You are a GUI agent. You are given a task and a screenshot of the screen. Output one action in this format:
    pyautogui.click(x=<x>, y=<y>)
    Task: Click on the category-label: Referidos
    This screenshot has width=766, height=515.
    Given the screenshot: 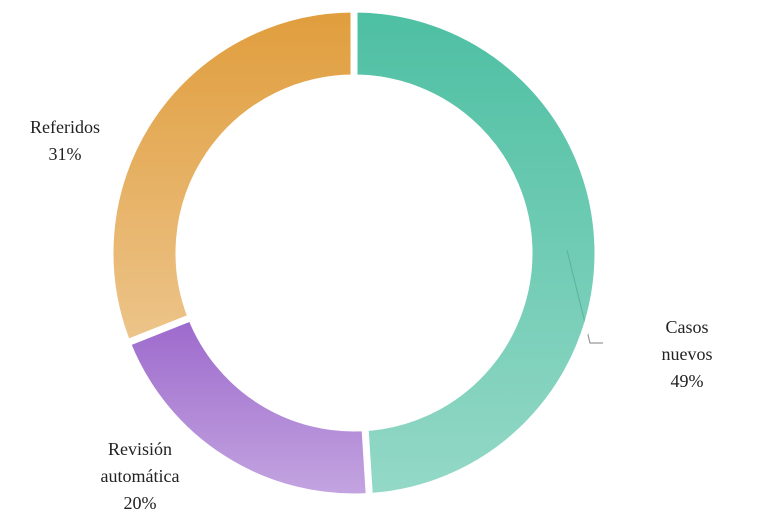 What is the action you would take?
    pyautogui.click(x=65, y=127)
    